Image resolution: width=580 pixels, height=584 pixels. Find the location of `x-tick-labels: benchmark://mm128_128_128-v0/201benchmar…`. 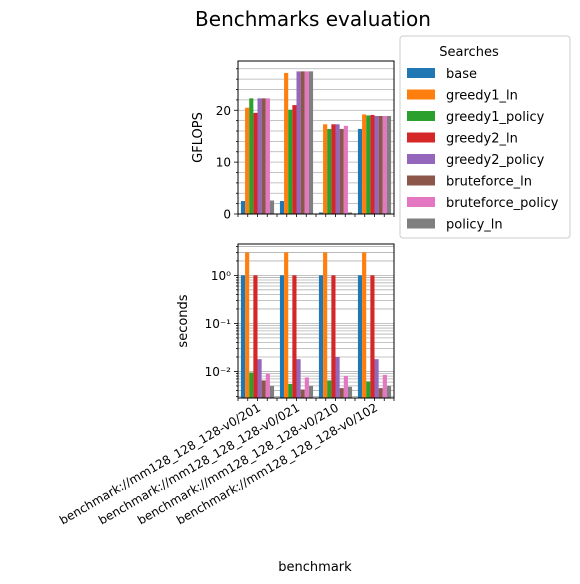

x-tick-labels: benchmark://mm128_128_128-v0/201benchmar… is located at coordinates (218, 463).